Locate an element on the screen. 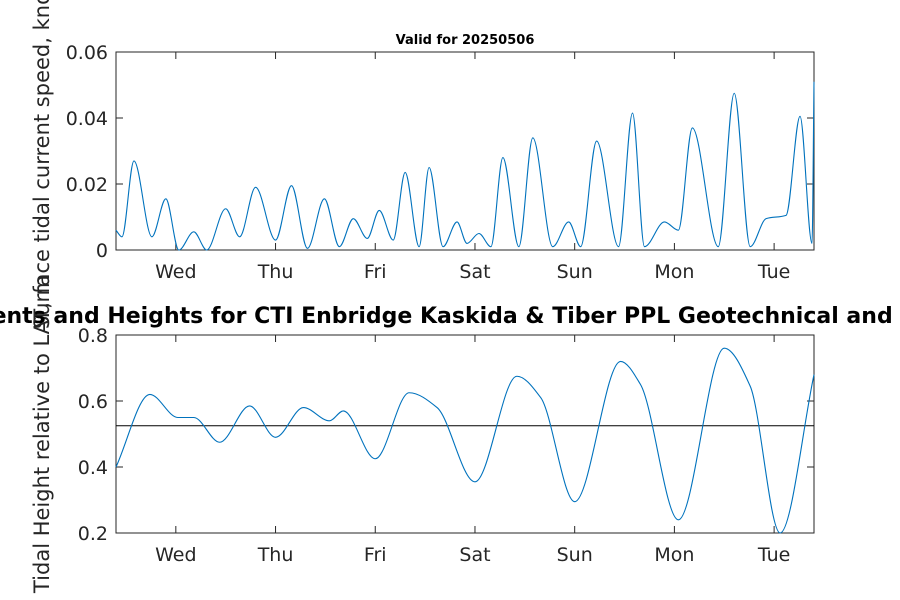 This screenshot has width=900, height=600. height-y-tick-label: 0.4 is located at coordinates (93, 468).